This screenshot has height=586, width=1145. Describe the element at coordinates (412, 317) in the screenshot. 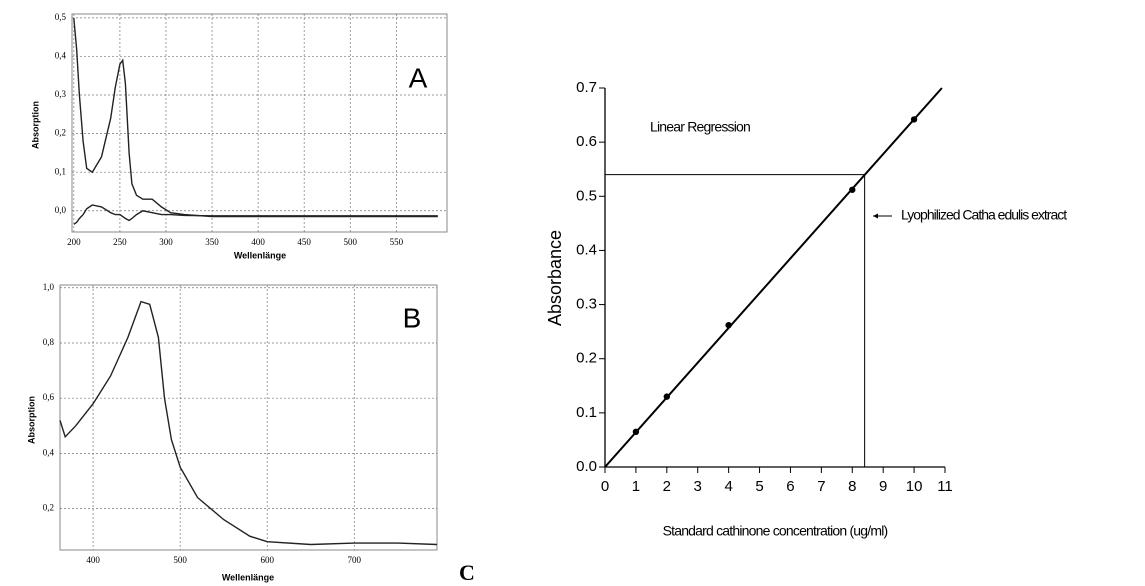

I see `panel-letter: B` at that location.